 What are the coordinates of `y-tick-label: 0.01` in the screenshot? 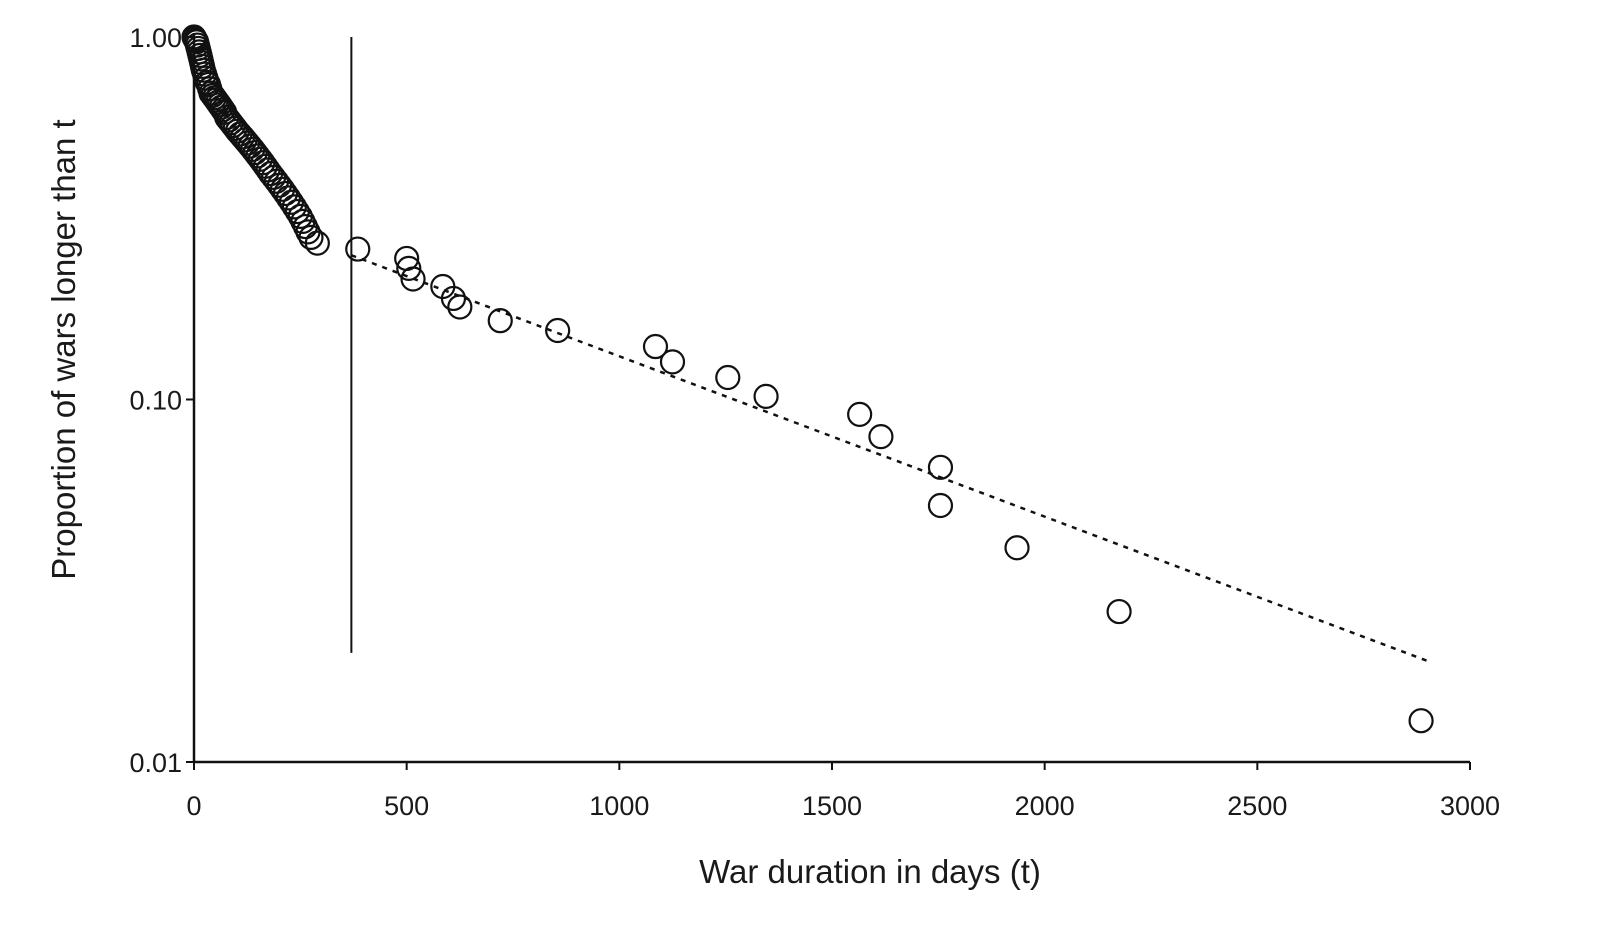 It's located at (155, 763).